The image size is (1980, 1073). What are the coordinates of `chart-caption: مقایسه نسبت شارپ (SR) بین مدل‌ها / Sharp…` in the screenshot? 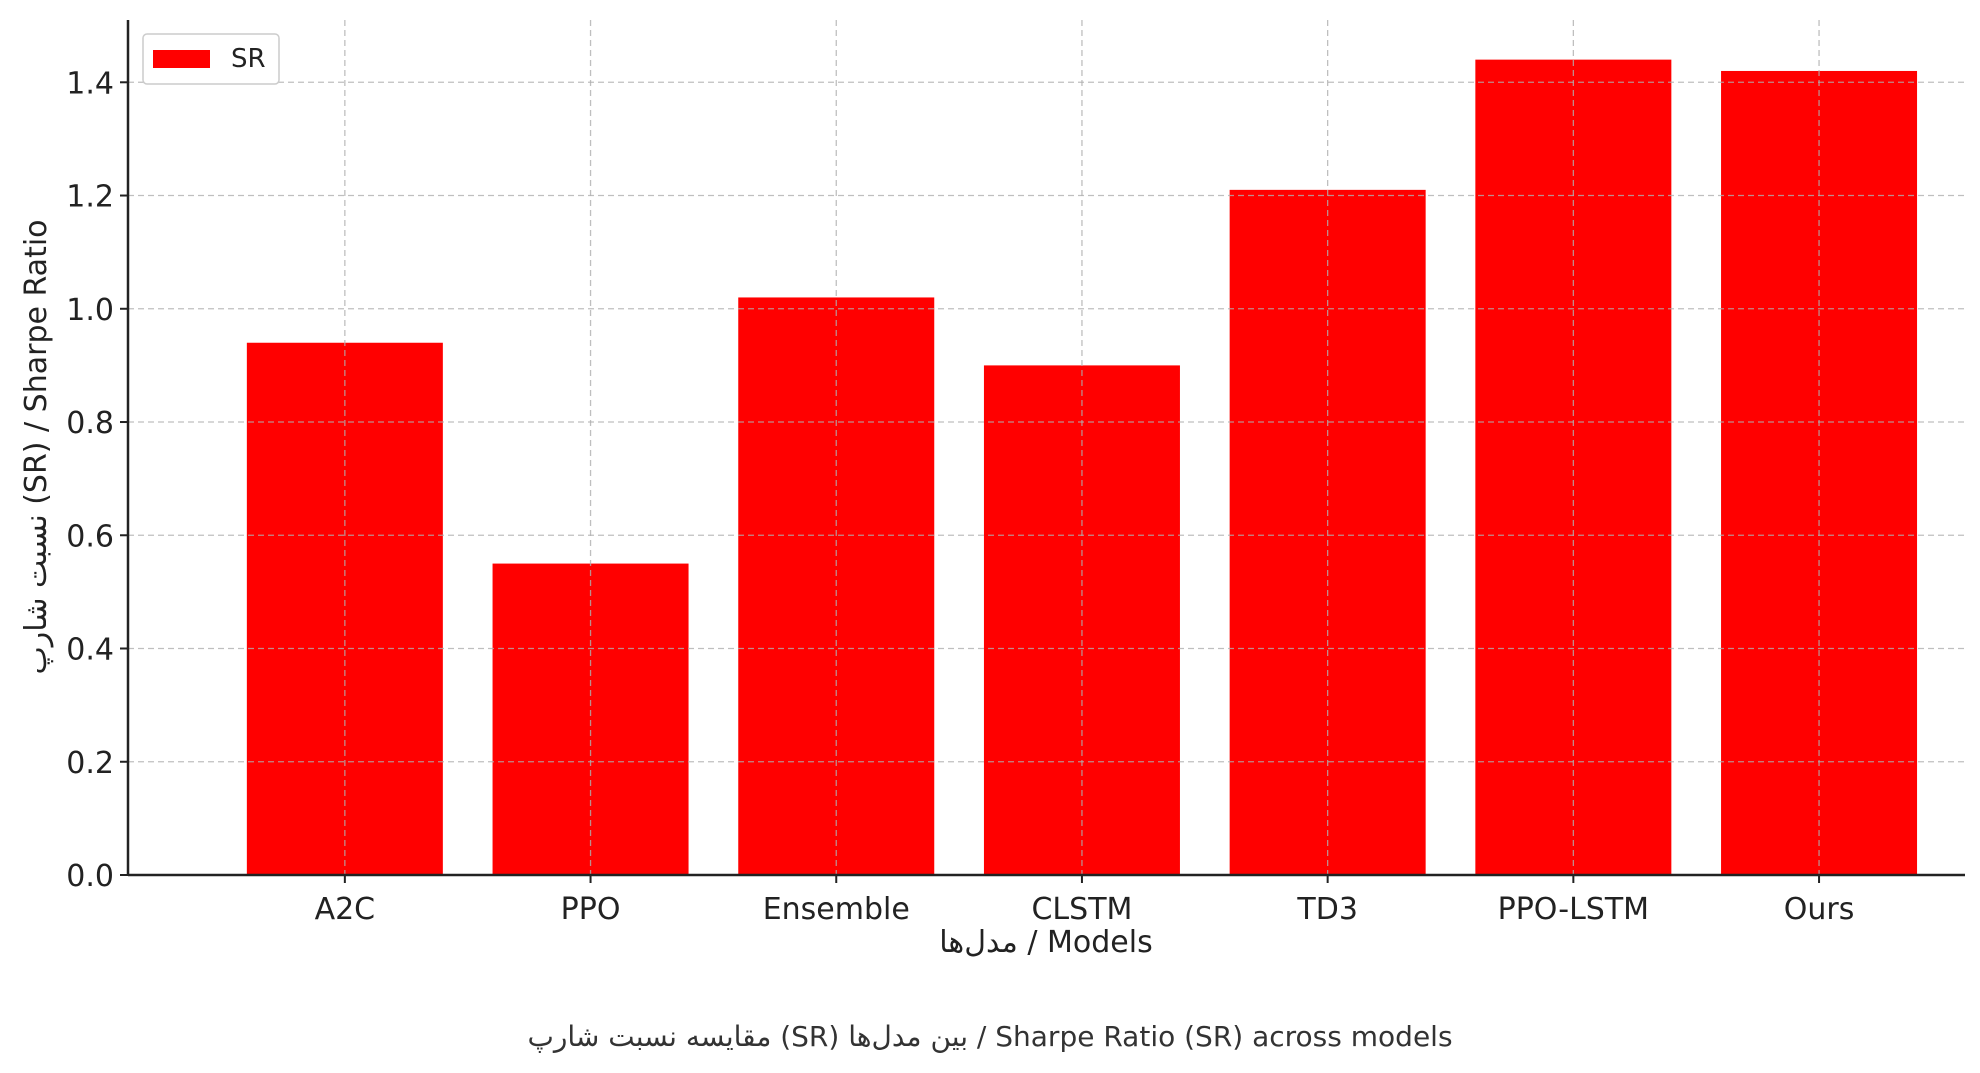 It's located at (989, 1036).